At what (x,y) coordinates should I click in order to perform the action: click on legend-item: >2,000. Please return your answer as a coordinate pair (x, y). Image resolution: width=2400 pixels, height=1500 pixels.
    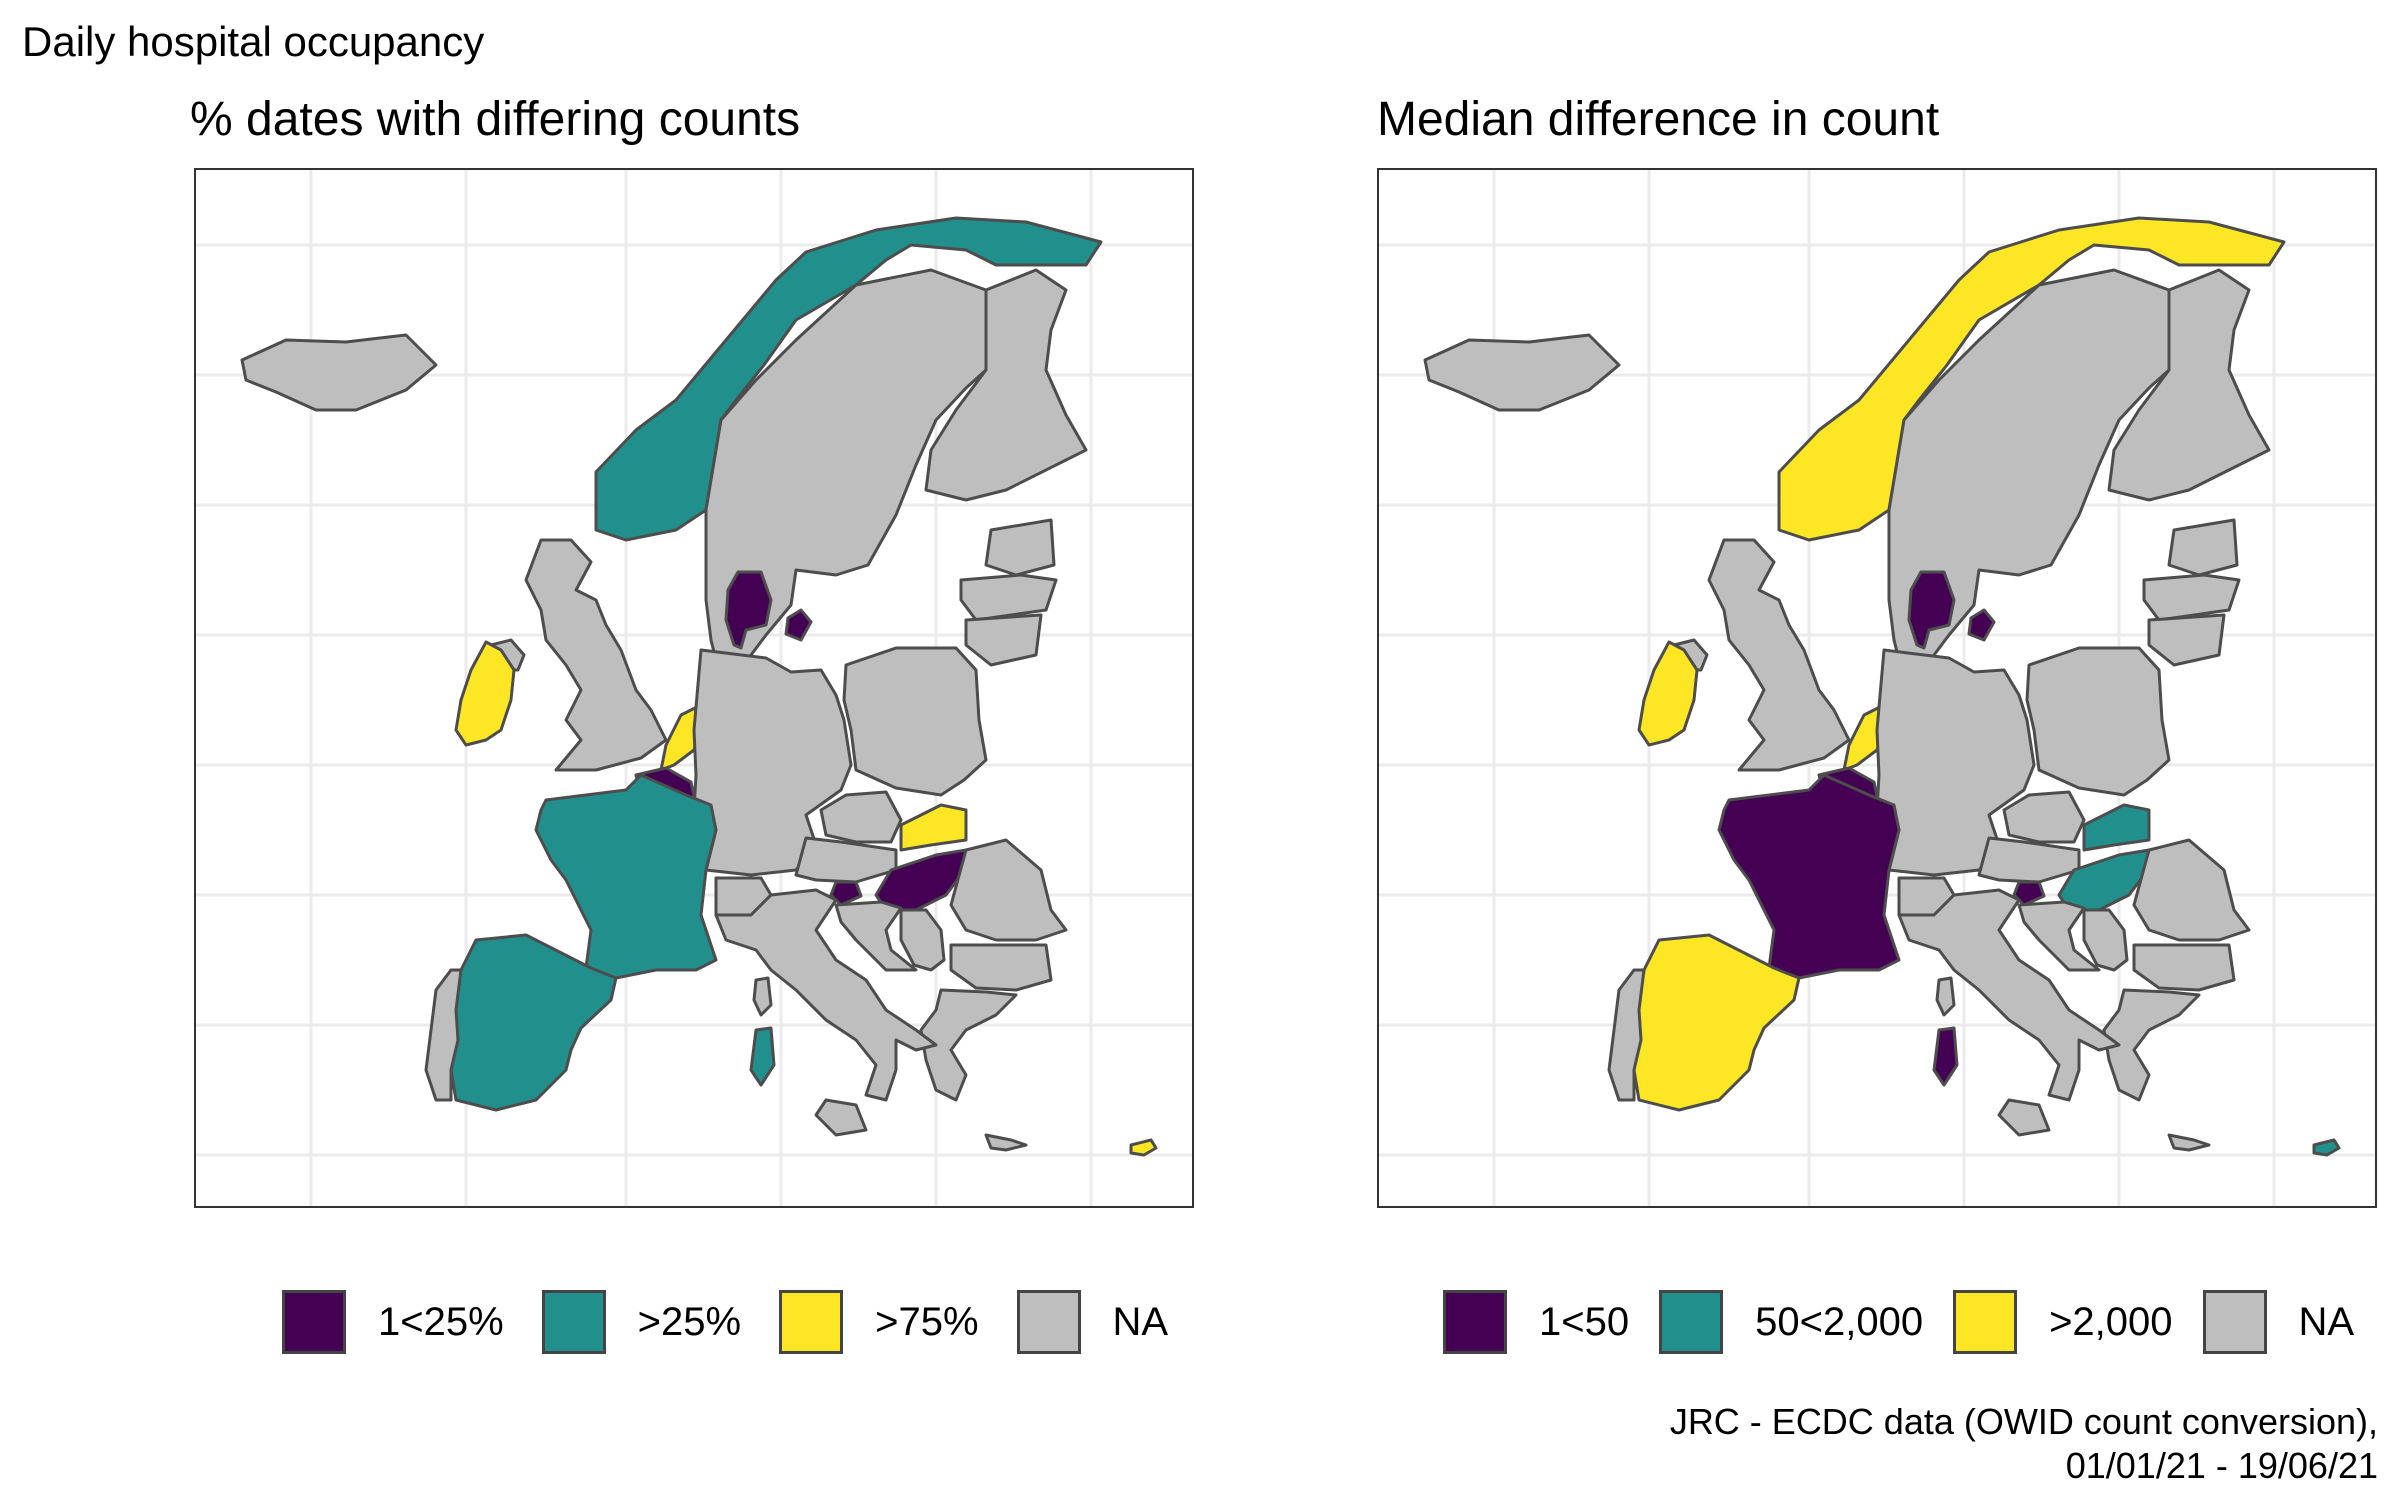
    Looking at the image, I should click on (2063, 1322).